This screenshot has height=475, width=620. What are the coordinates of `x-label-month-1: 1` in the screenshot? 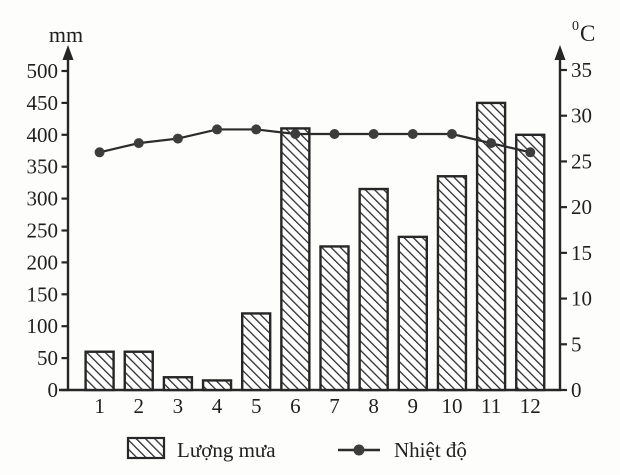 It's located at (99, 406).